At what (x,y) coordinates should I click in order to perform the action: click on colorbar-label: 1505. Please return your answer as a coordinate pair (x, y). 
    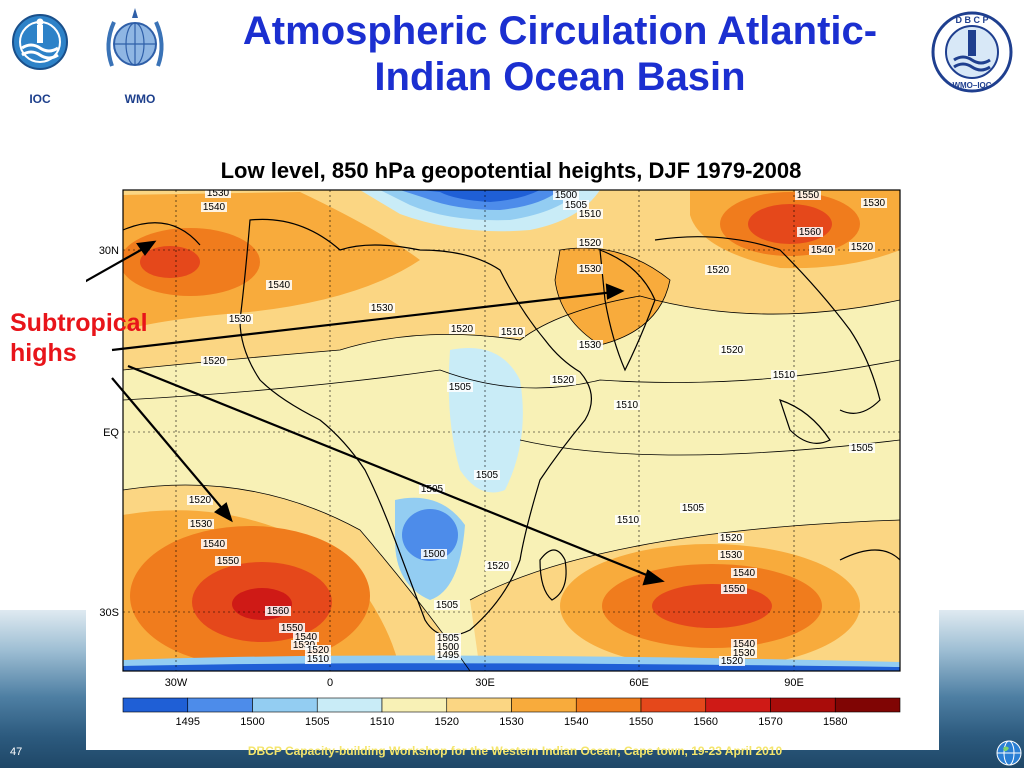
    Looking at the image, I should click on (317, 722).